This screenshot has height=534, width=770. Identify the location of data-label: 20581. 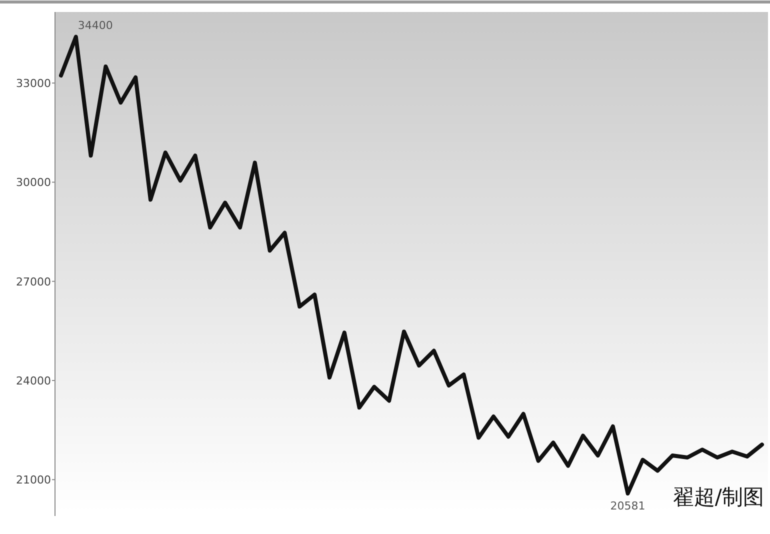
(628, 505).